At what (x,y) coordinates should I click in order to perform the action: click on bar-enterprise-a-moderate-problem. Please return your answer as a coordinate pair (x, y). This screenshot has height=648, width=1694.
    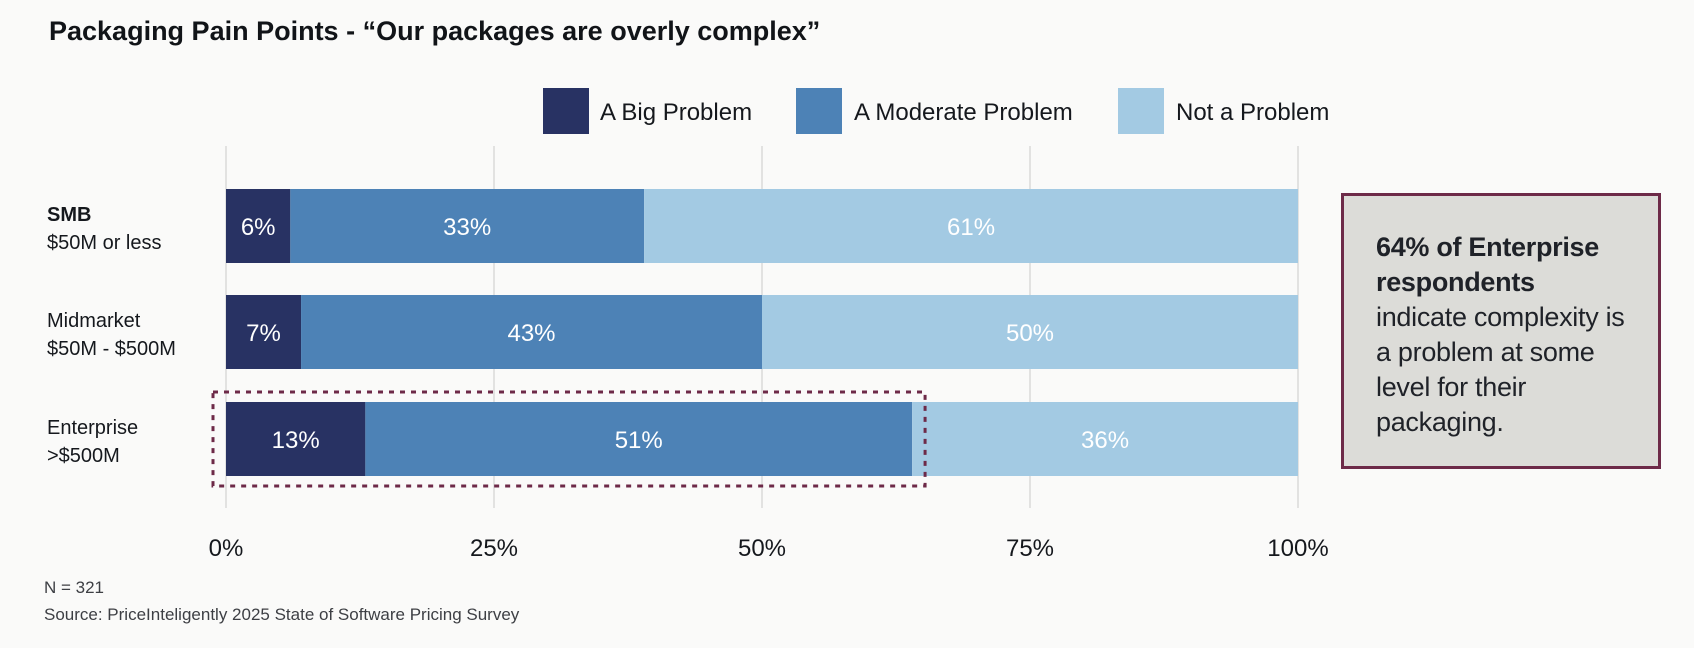
    Looking at the image, I should click on (639, 439).